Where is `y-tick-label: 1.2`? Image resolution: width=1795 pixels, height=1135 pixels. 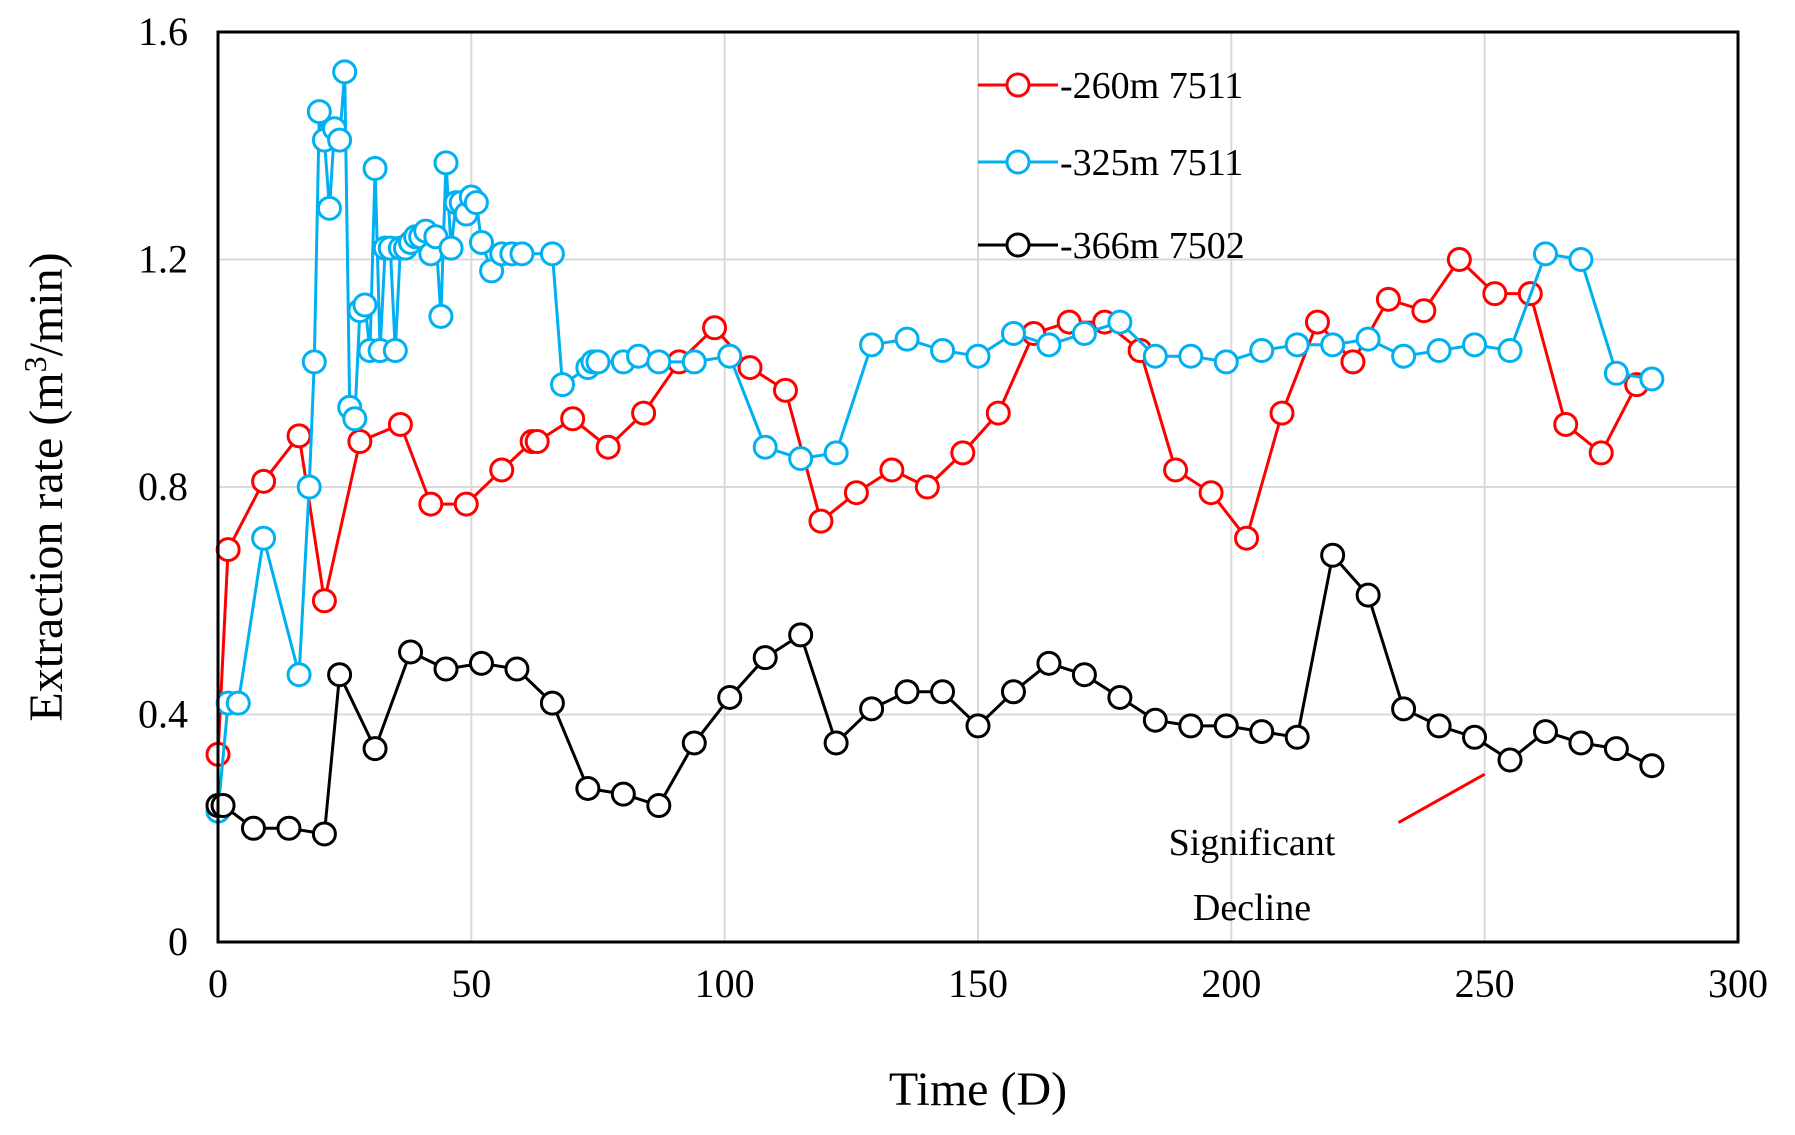
y-tick-label: 1.2 is located at coordinates (163, 259).